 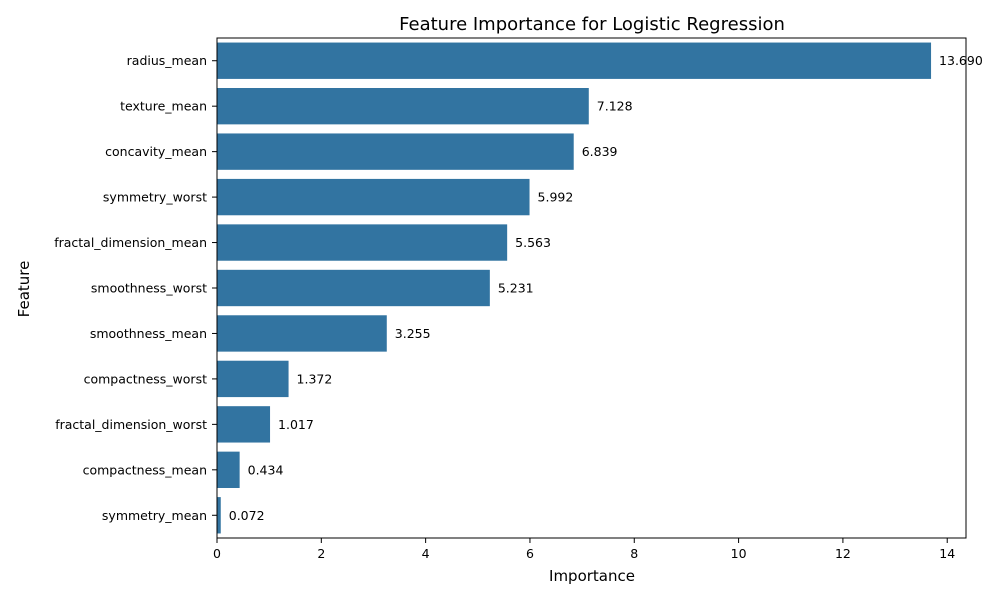 What do you see at coordinates (615, 106) in the screenshot?
I see `value-label-texture-mean: 7.128` at bounding box center [615, 106].